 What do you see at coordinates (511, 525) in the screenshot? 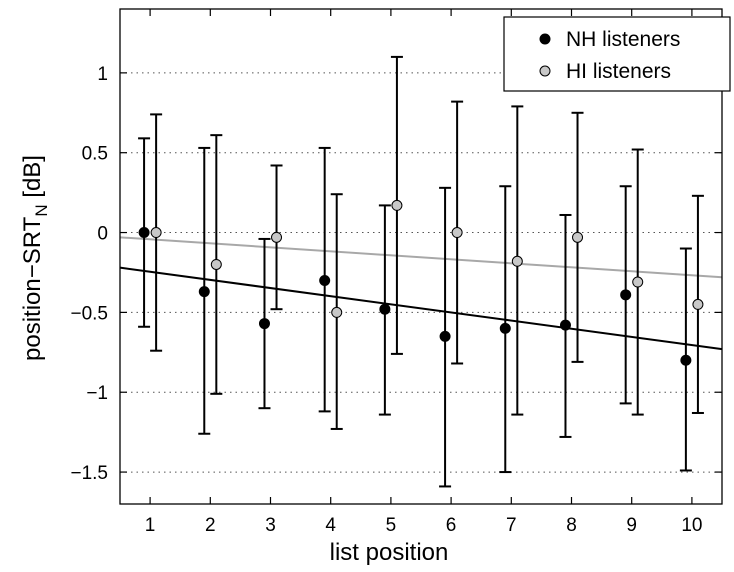
I see `x-tick-label: 7` at bounding box center [511, 525].